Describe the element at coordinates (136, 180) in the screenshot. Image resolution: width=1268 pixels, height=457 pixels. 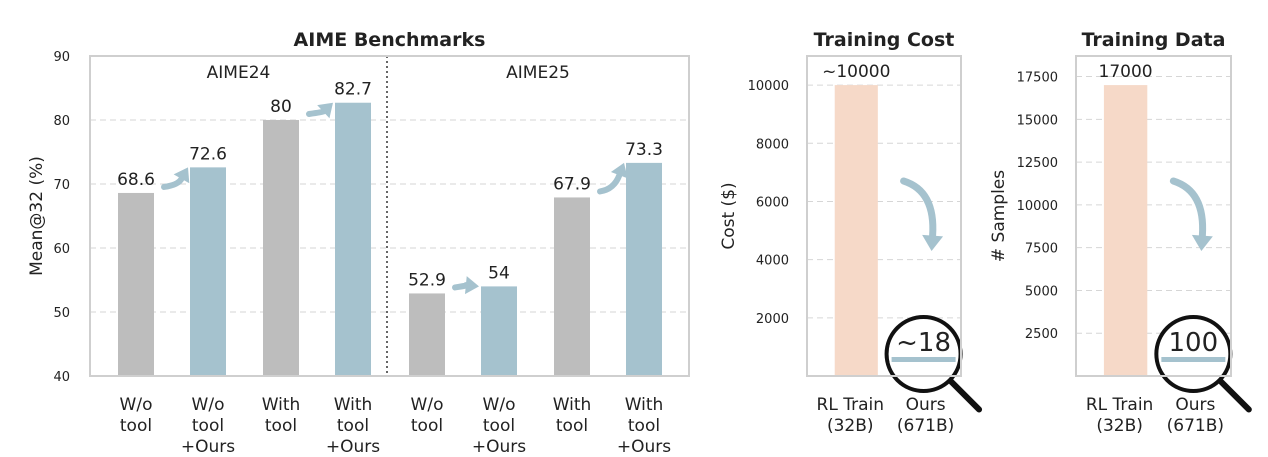
I see `bar-value-label: 68.6` at that location.